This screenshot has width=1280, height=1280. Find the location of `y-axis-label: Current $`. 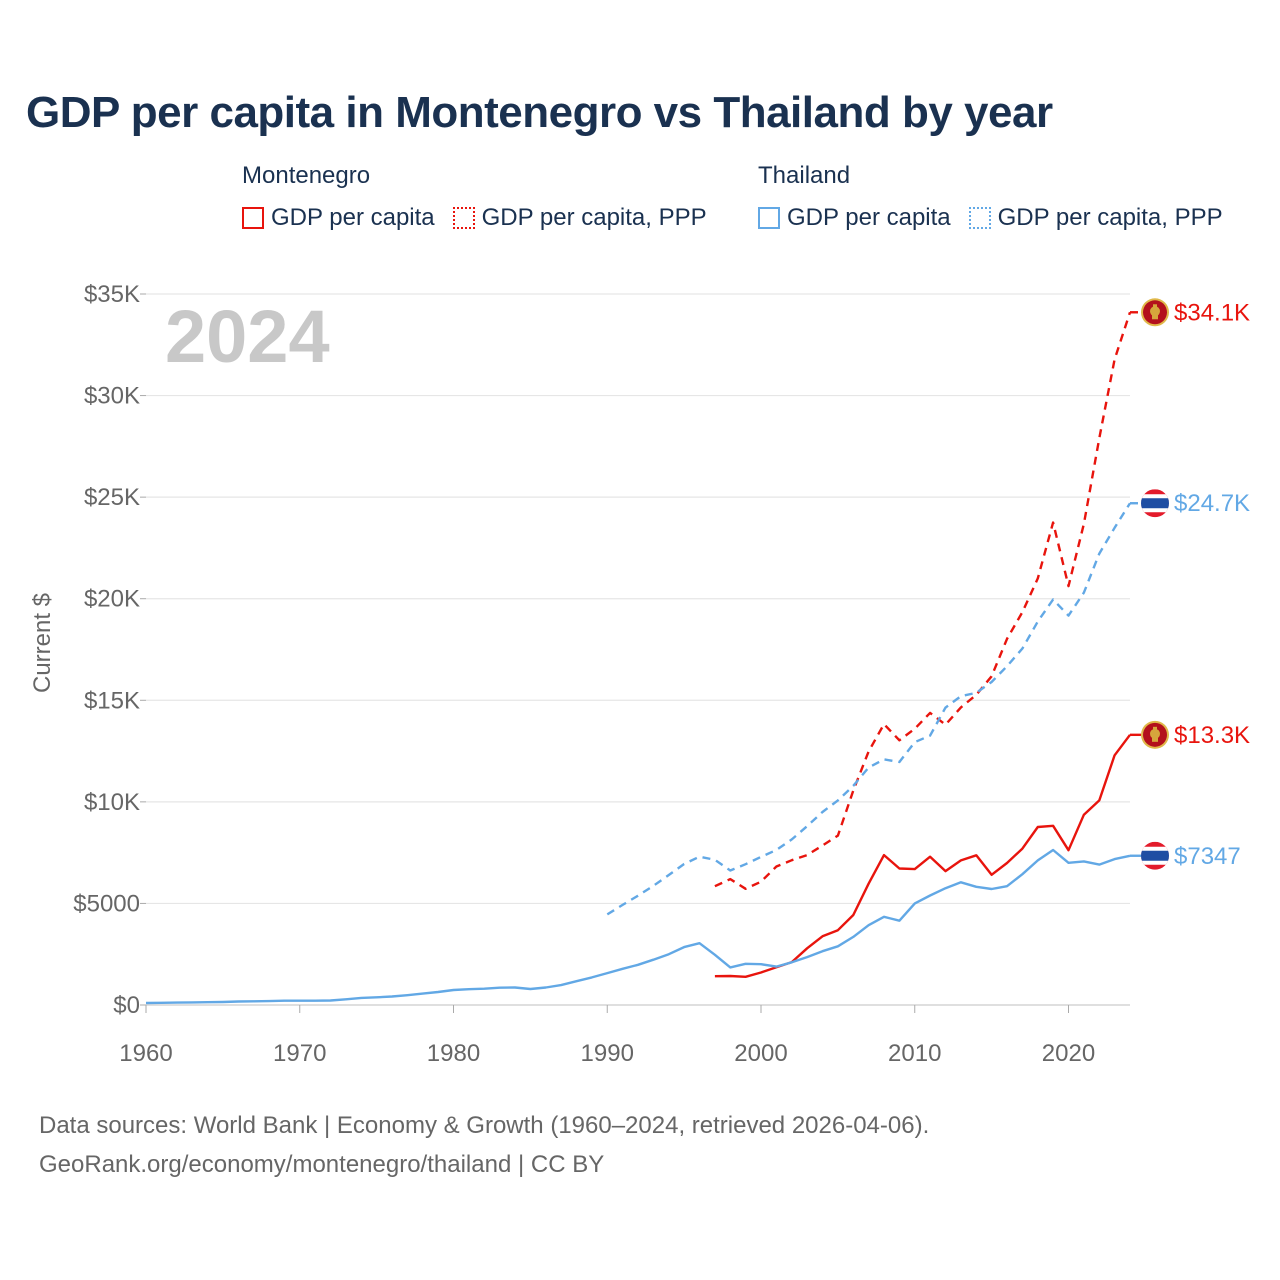

y-axis-label: Current $ is located at coordinates (42, 643).